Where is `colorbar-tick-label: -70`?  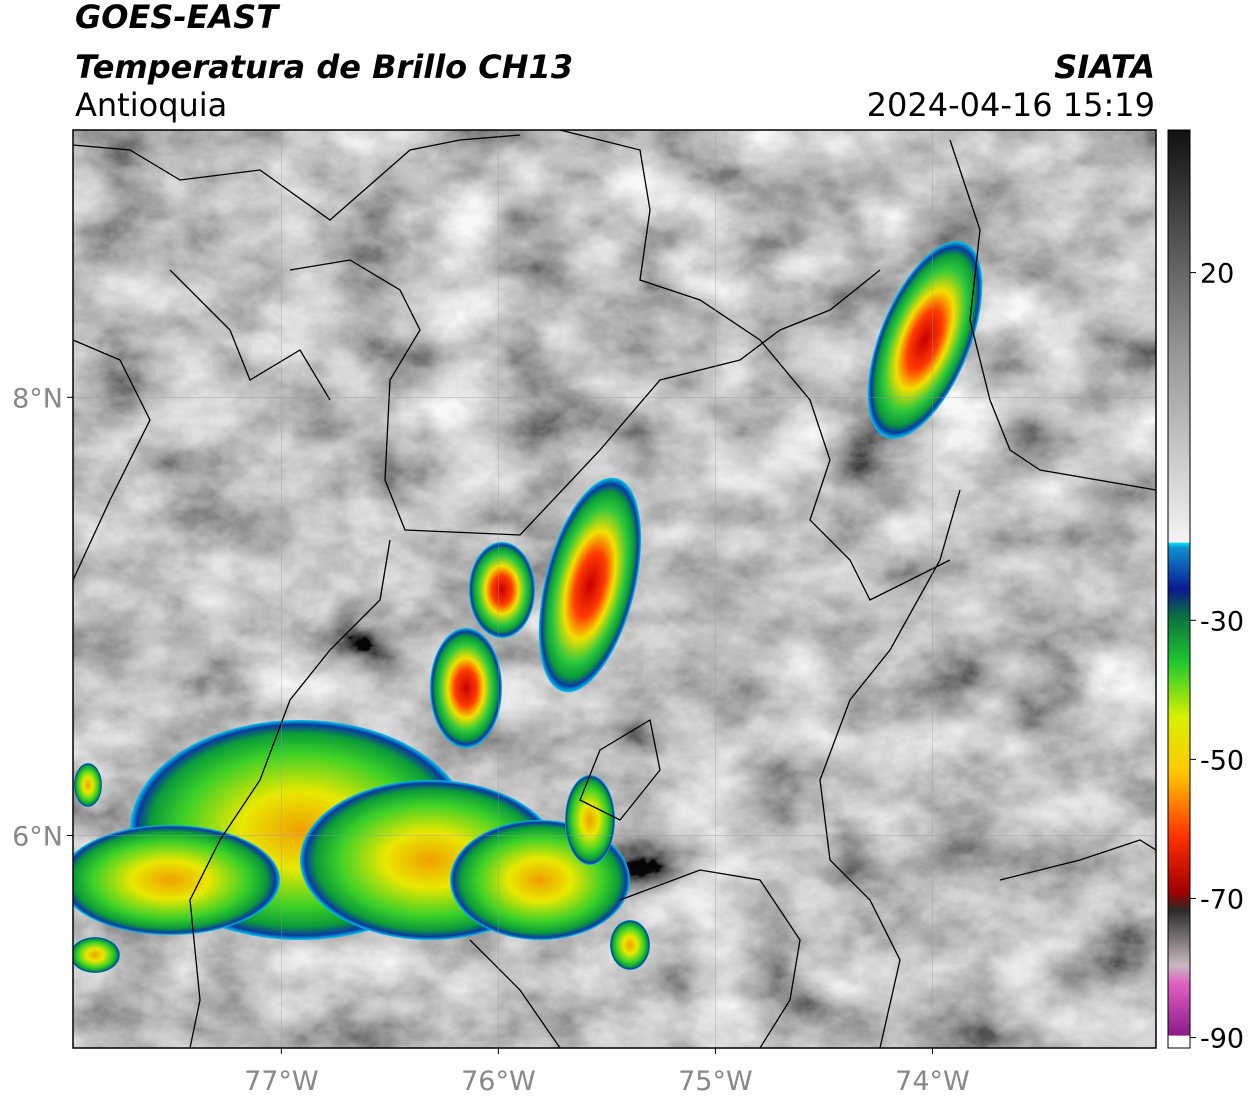
colorbar-tick-label: -70 is located at coordinates (1222, 899).